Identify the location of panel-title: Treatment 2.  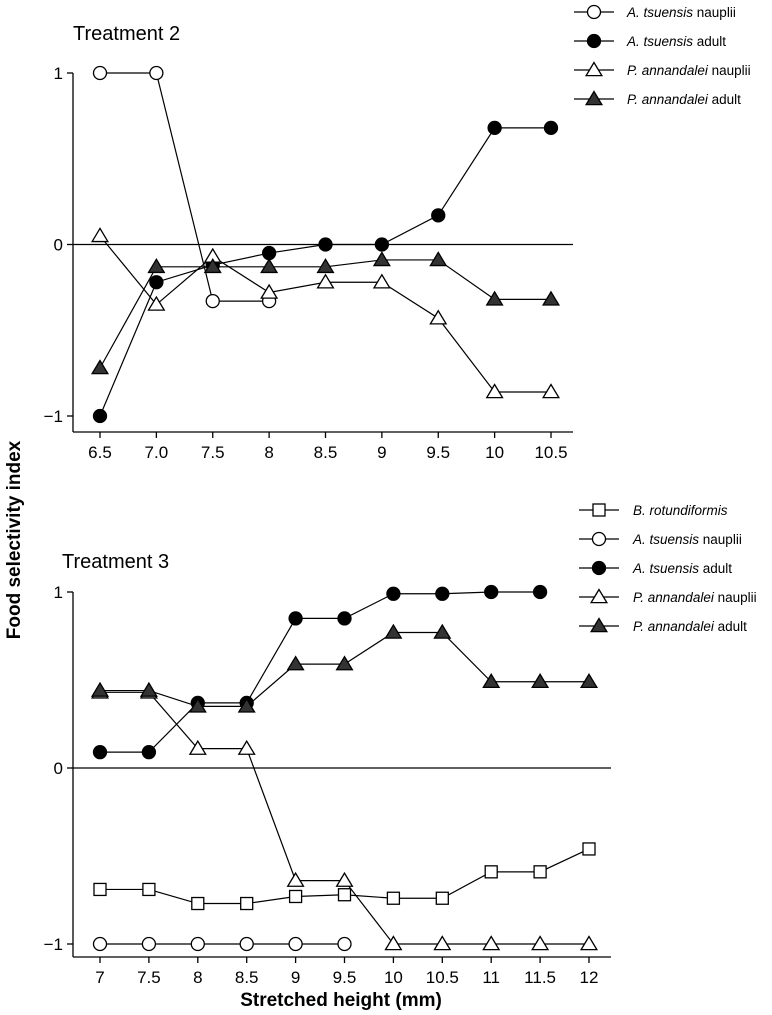
(126, 34).